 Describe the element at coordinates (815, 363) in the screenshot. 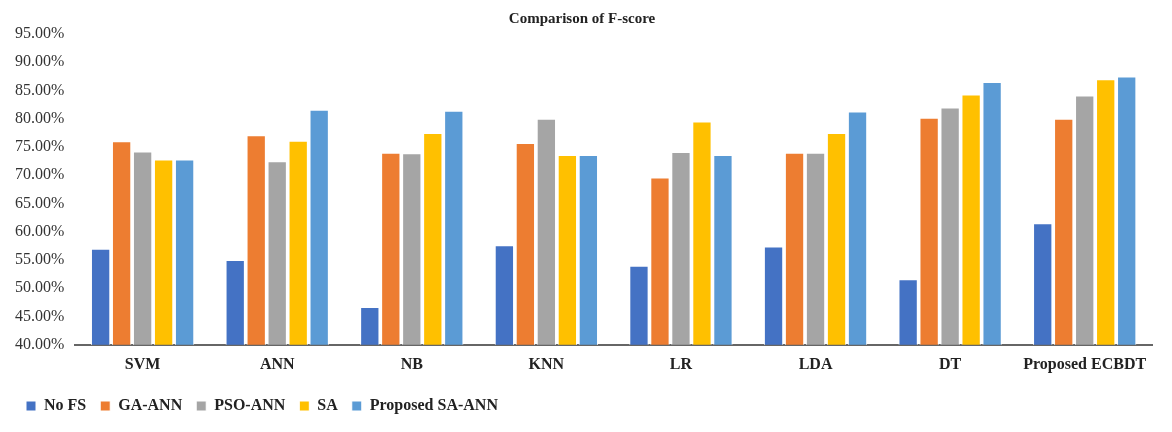

I see `x-tick-label: LDA` at that location.